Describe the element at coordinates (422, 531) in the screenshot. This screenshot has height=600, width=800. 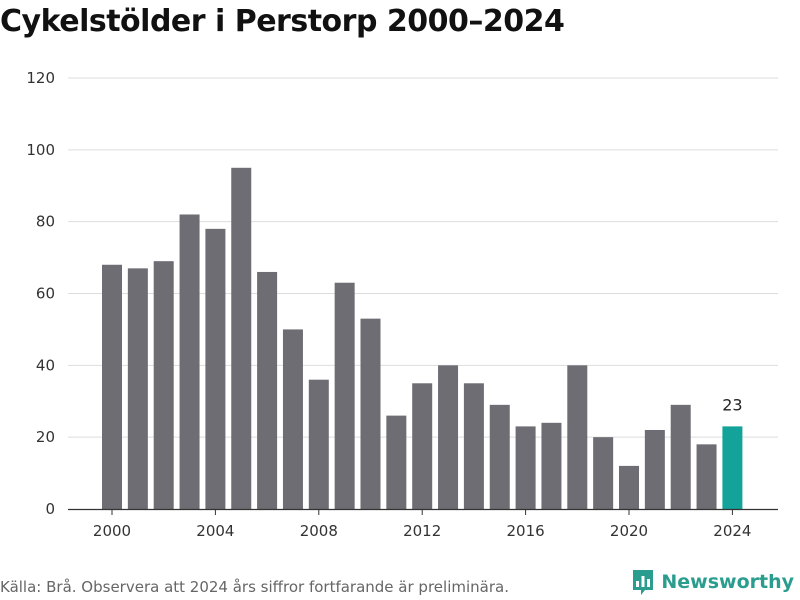
I see `x-tick-label: 2012` at that location.